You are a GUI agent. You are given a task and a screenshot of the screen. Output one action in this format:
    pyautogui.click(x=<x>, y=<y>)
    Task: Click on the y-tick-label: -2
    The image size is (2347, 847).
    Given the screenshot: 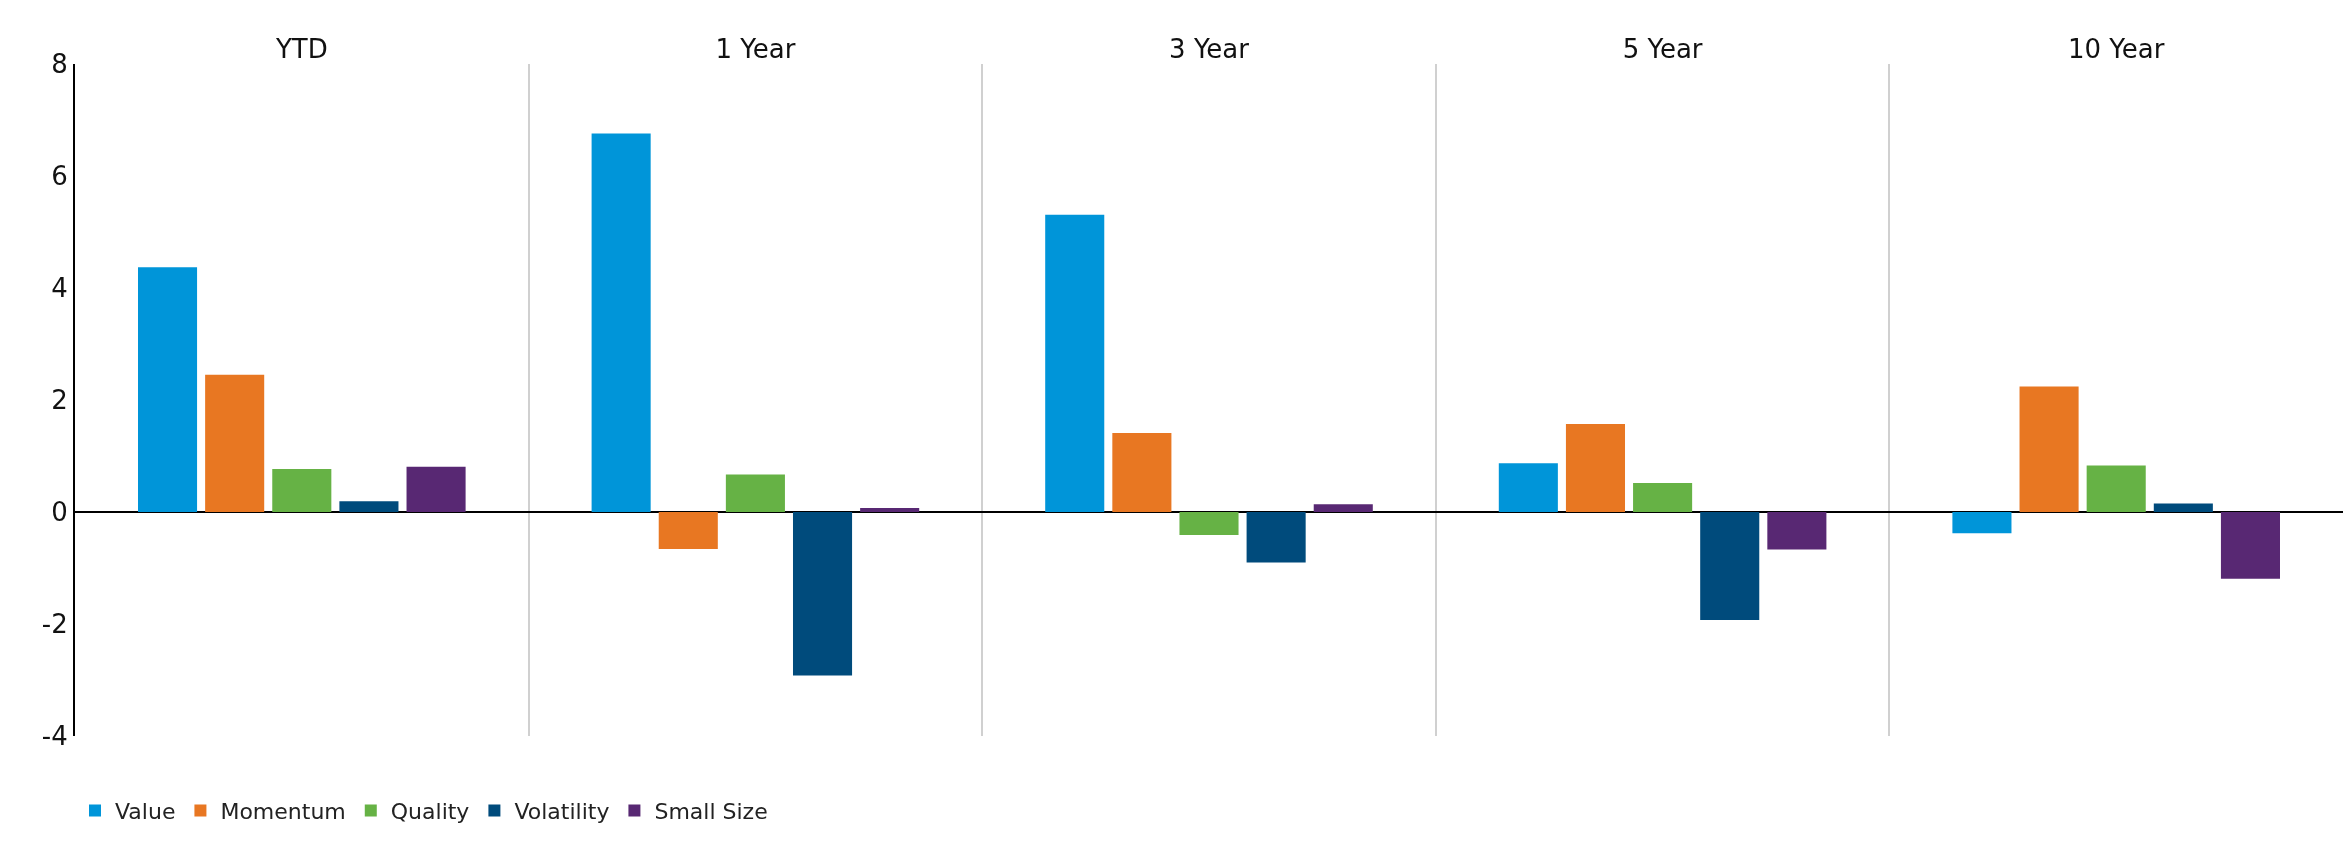 What is the action you would take?
    pyautogui.click(x=54, y=624)
    